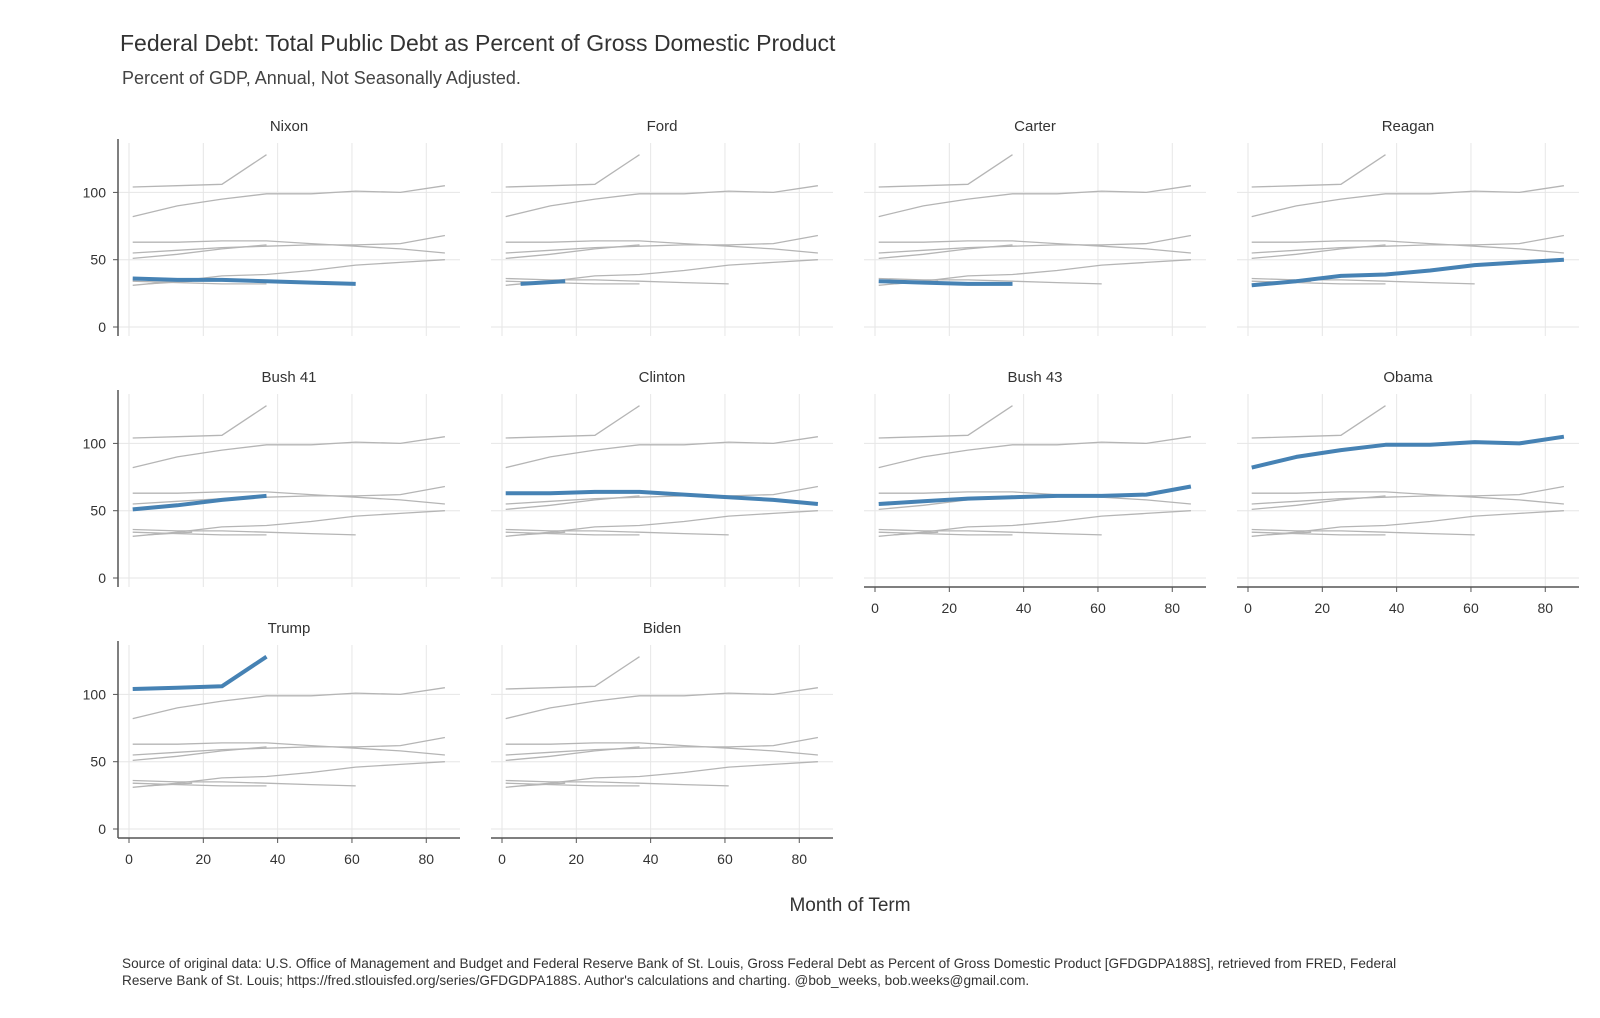  I want to click on highlight-line-ford, so click(543, 282).